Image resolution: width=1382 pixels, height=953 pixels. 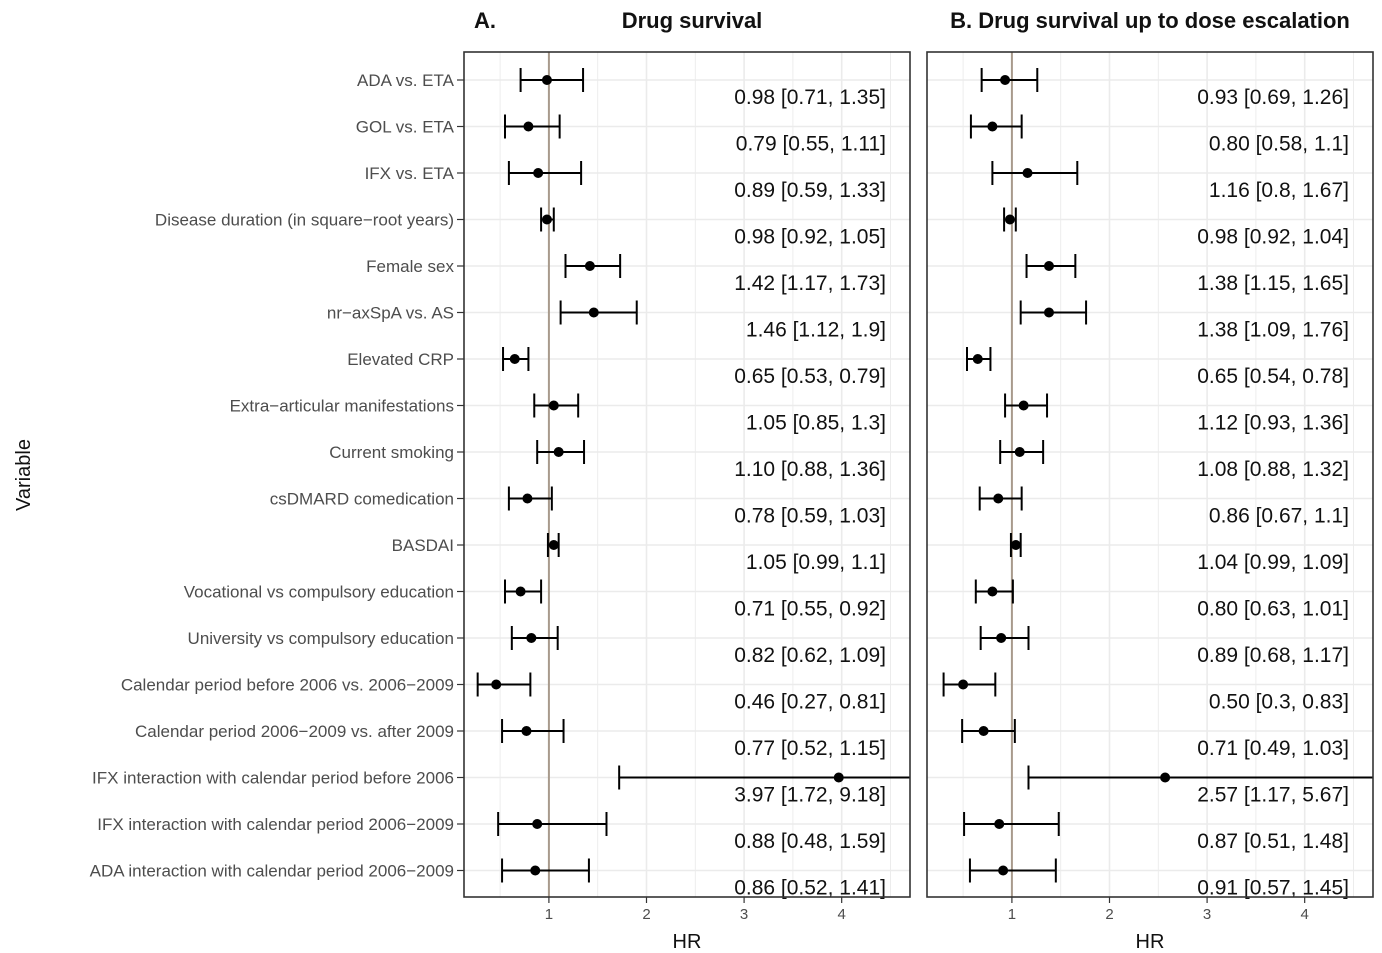 I want to click on estimate-label: 0.78 [0.59, 1.03], so click(x=810, y=516).